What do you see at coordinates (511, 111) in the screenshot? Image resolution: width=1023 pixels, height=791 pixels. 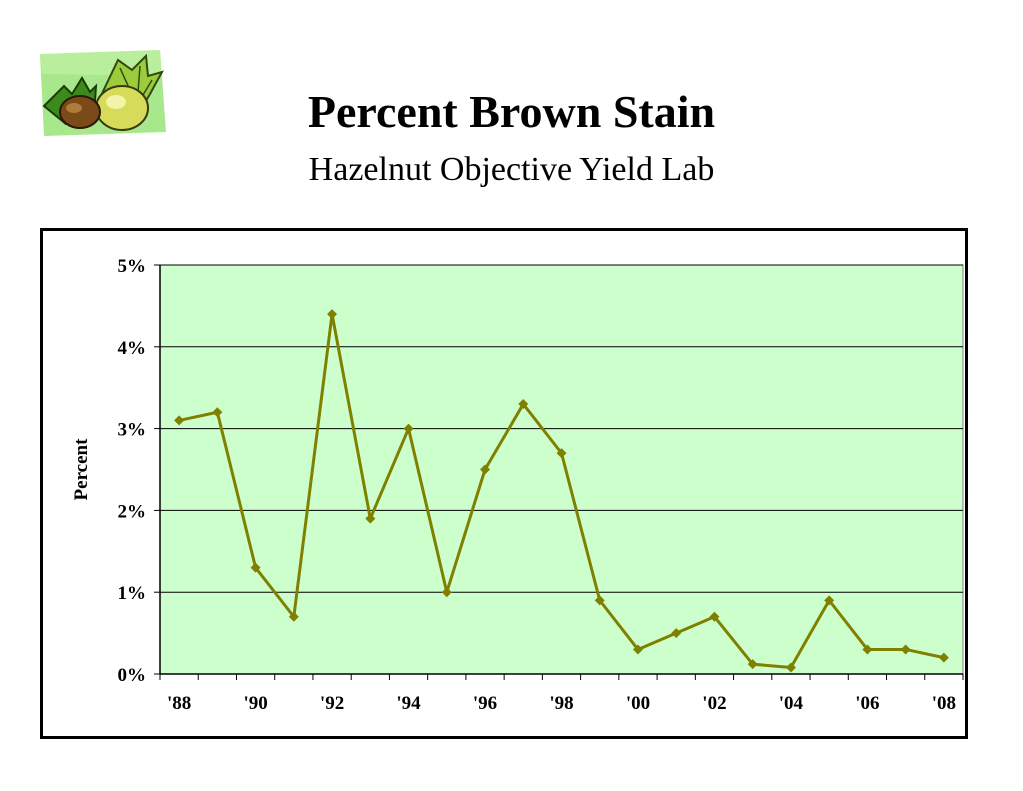 I see `page-title: Percent Brown Stain` at bounding box center [511, 111].